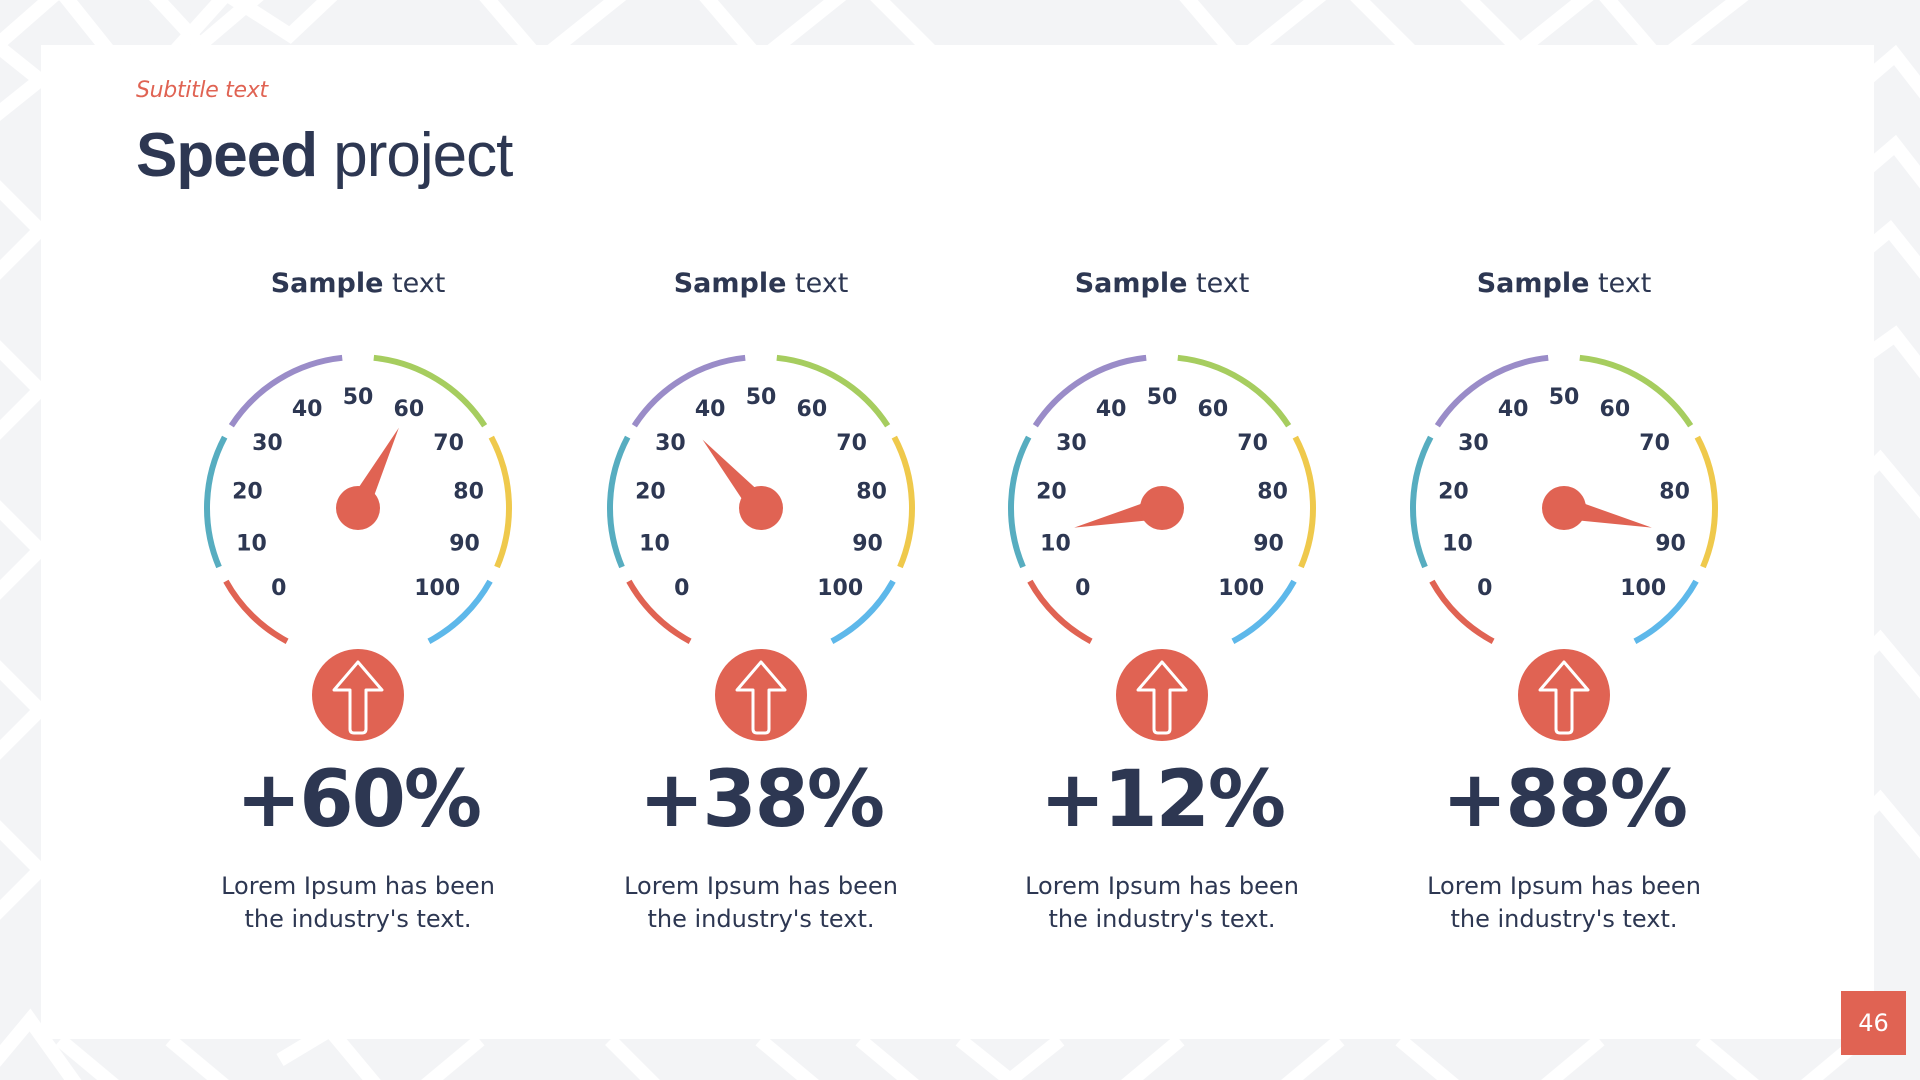  I want to click on slide-title: Speed project, so click(324, 155).